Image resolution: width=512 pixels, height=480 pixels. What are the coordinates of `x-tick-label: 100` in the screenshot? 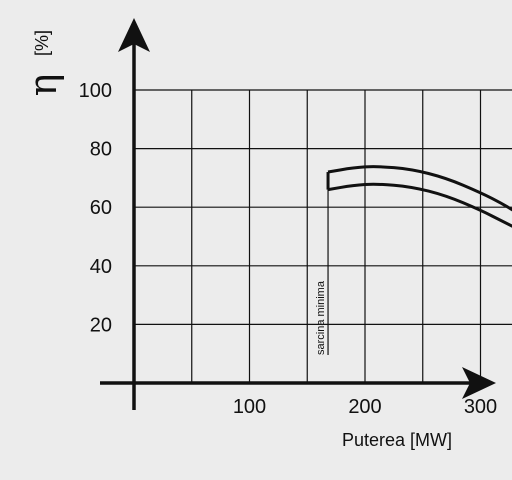 It's located at (249, 407).